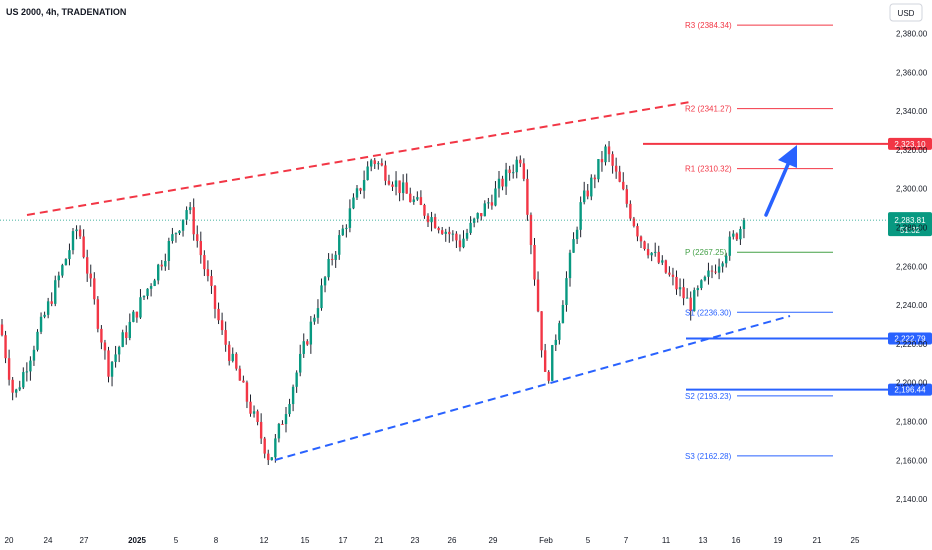 This screenshot has width=932, height=550. I want to click on y-tick-label: 2,260.00, so click(912, 266).